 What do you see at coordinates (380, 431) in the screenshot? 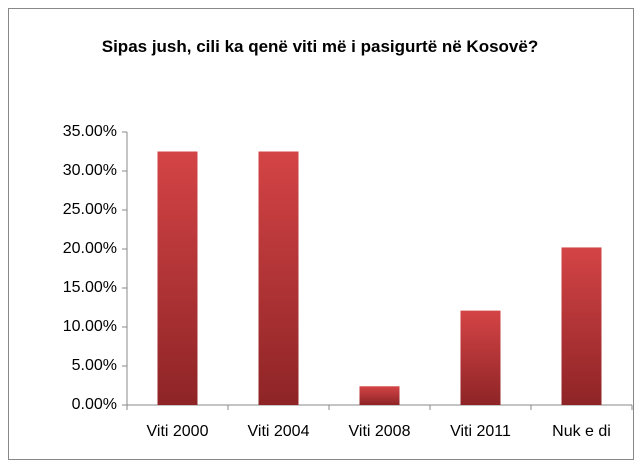
I see `x-tick-label: Viti 2008` at bounding box center [380, 431].